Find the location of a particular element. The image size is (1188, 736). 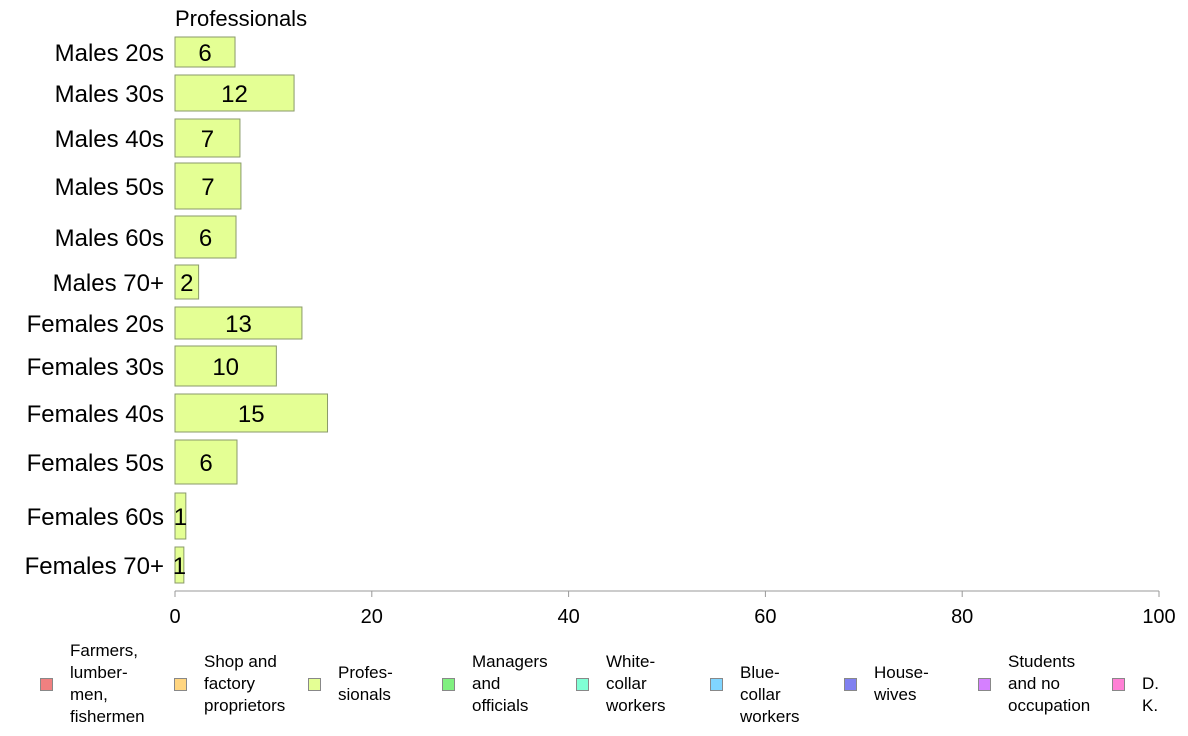

legend-label: Shop and factory proprietors is located at coordinates (245, 683).